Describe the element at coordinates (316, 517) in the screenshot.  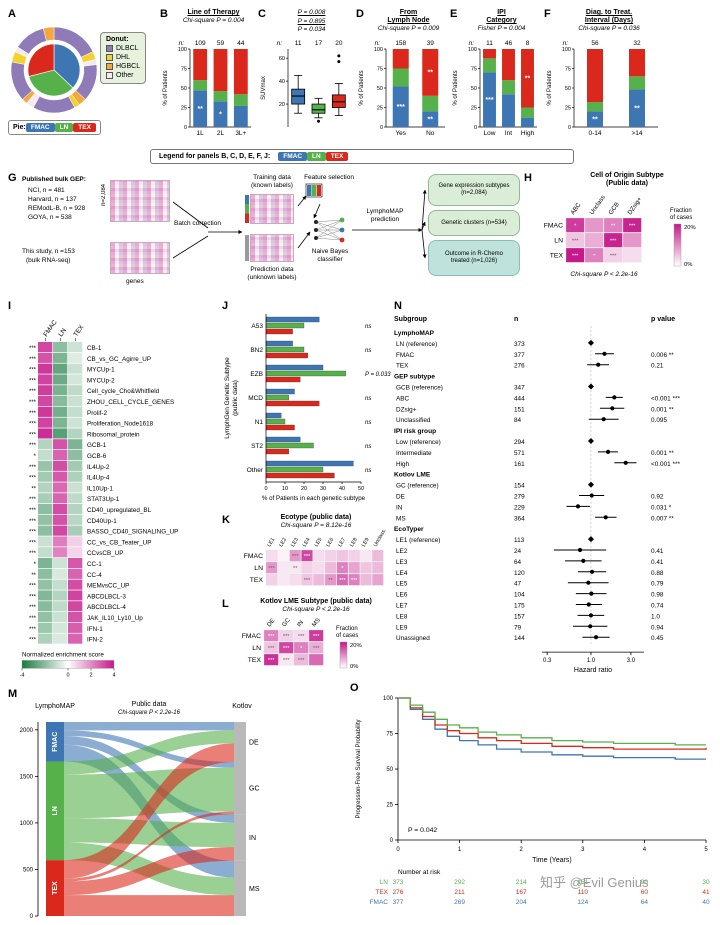
I see `panel-k-title: Ecotype (public data)` at that location.